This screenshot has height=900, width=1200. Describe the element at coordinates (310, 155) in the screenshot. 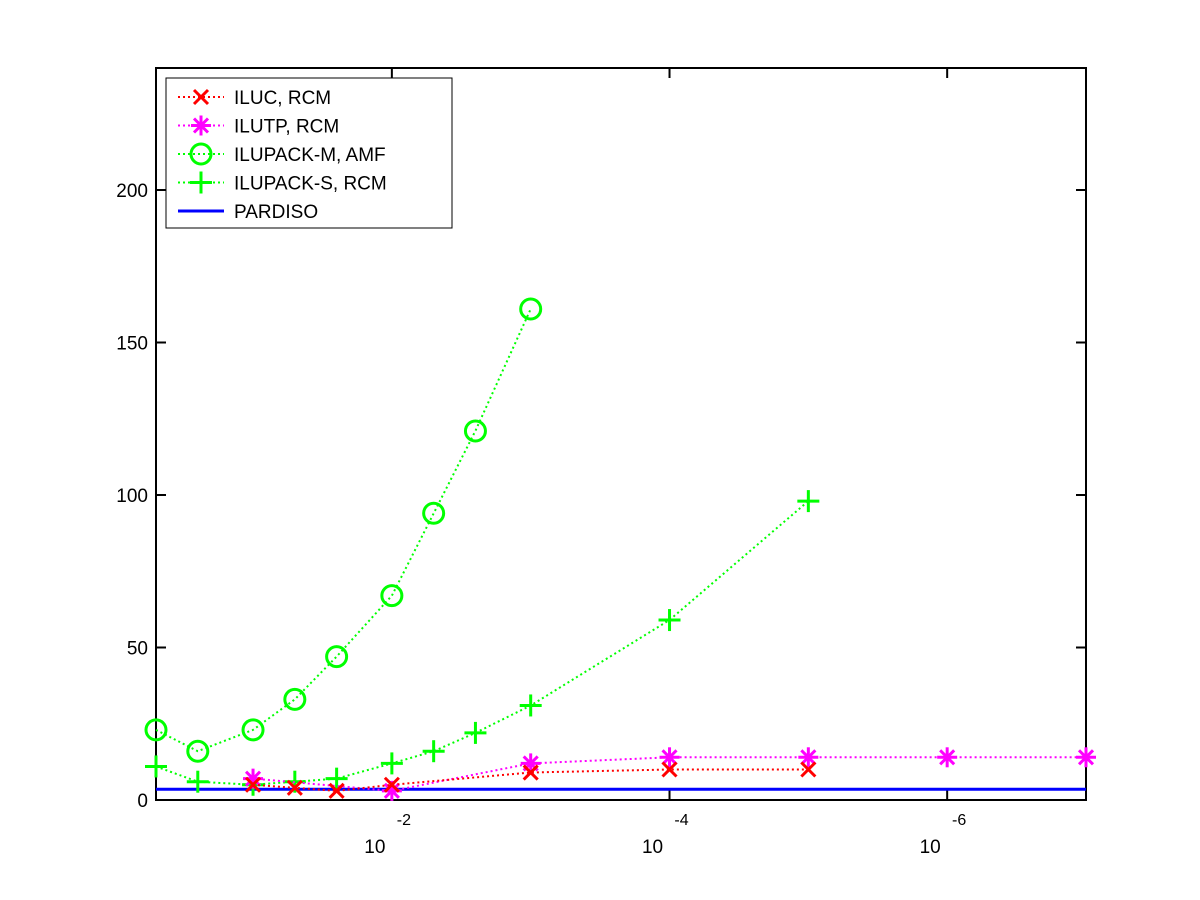

I see `legend-label: ILUPACK-M, AMF` at that location.